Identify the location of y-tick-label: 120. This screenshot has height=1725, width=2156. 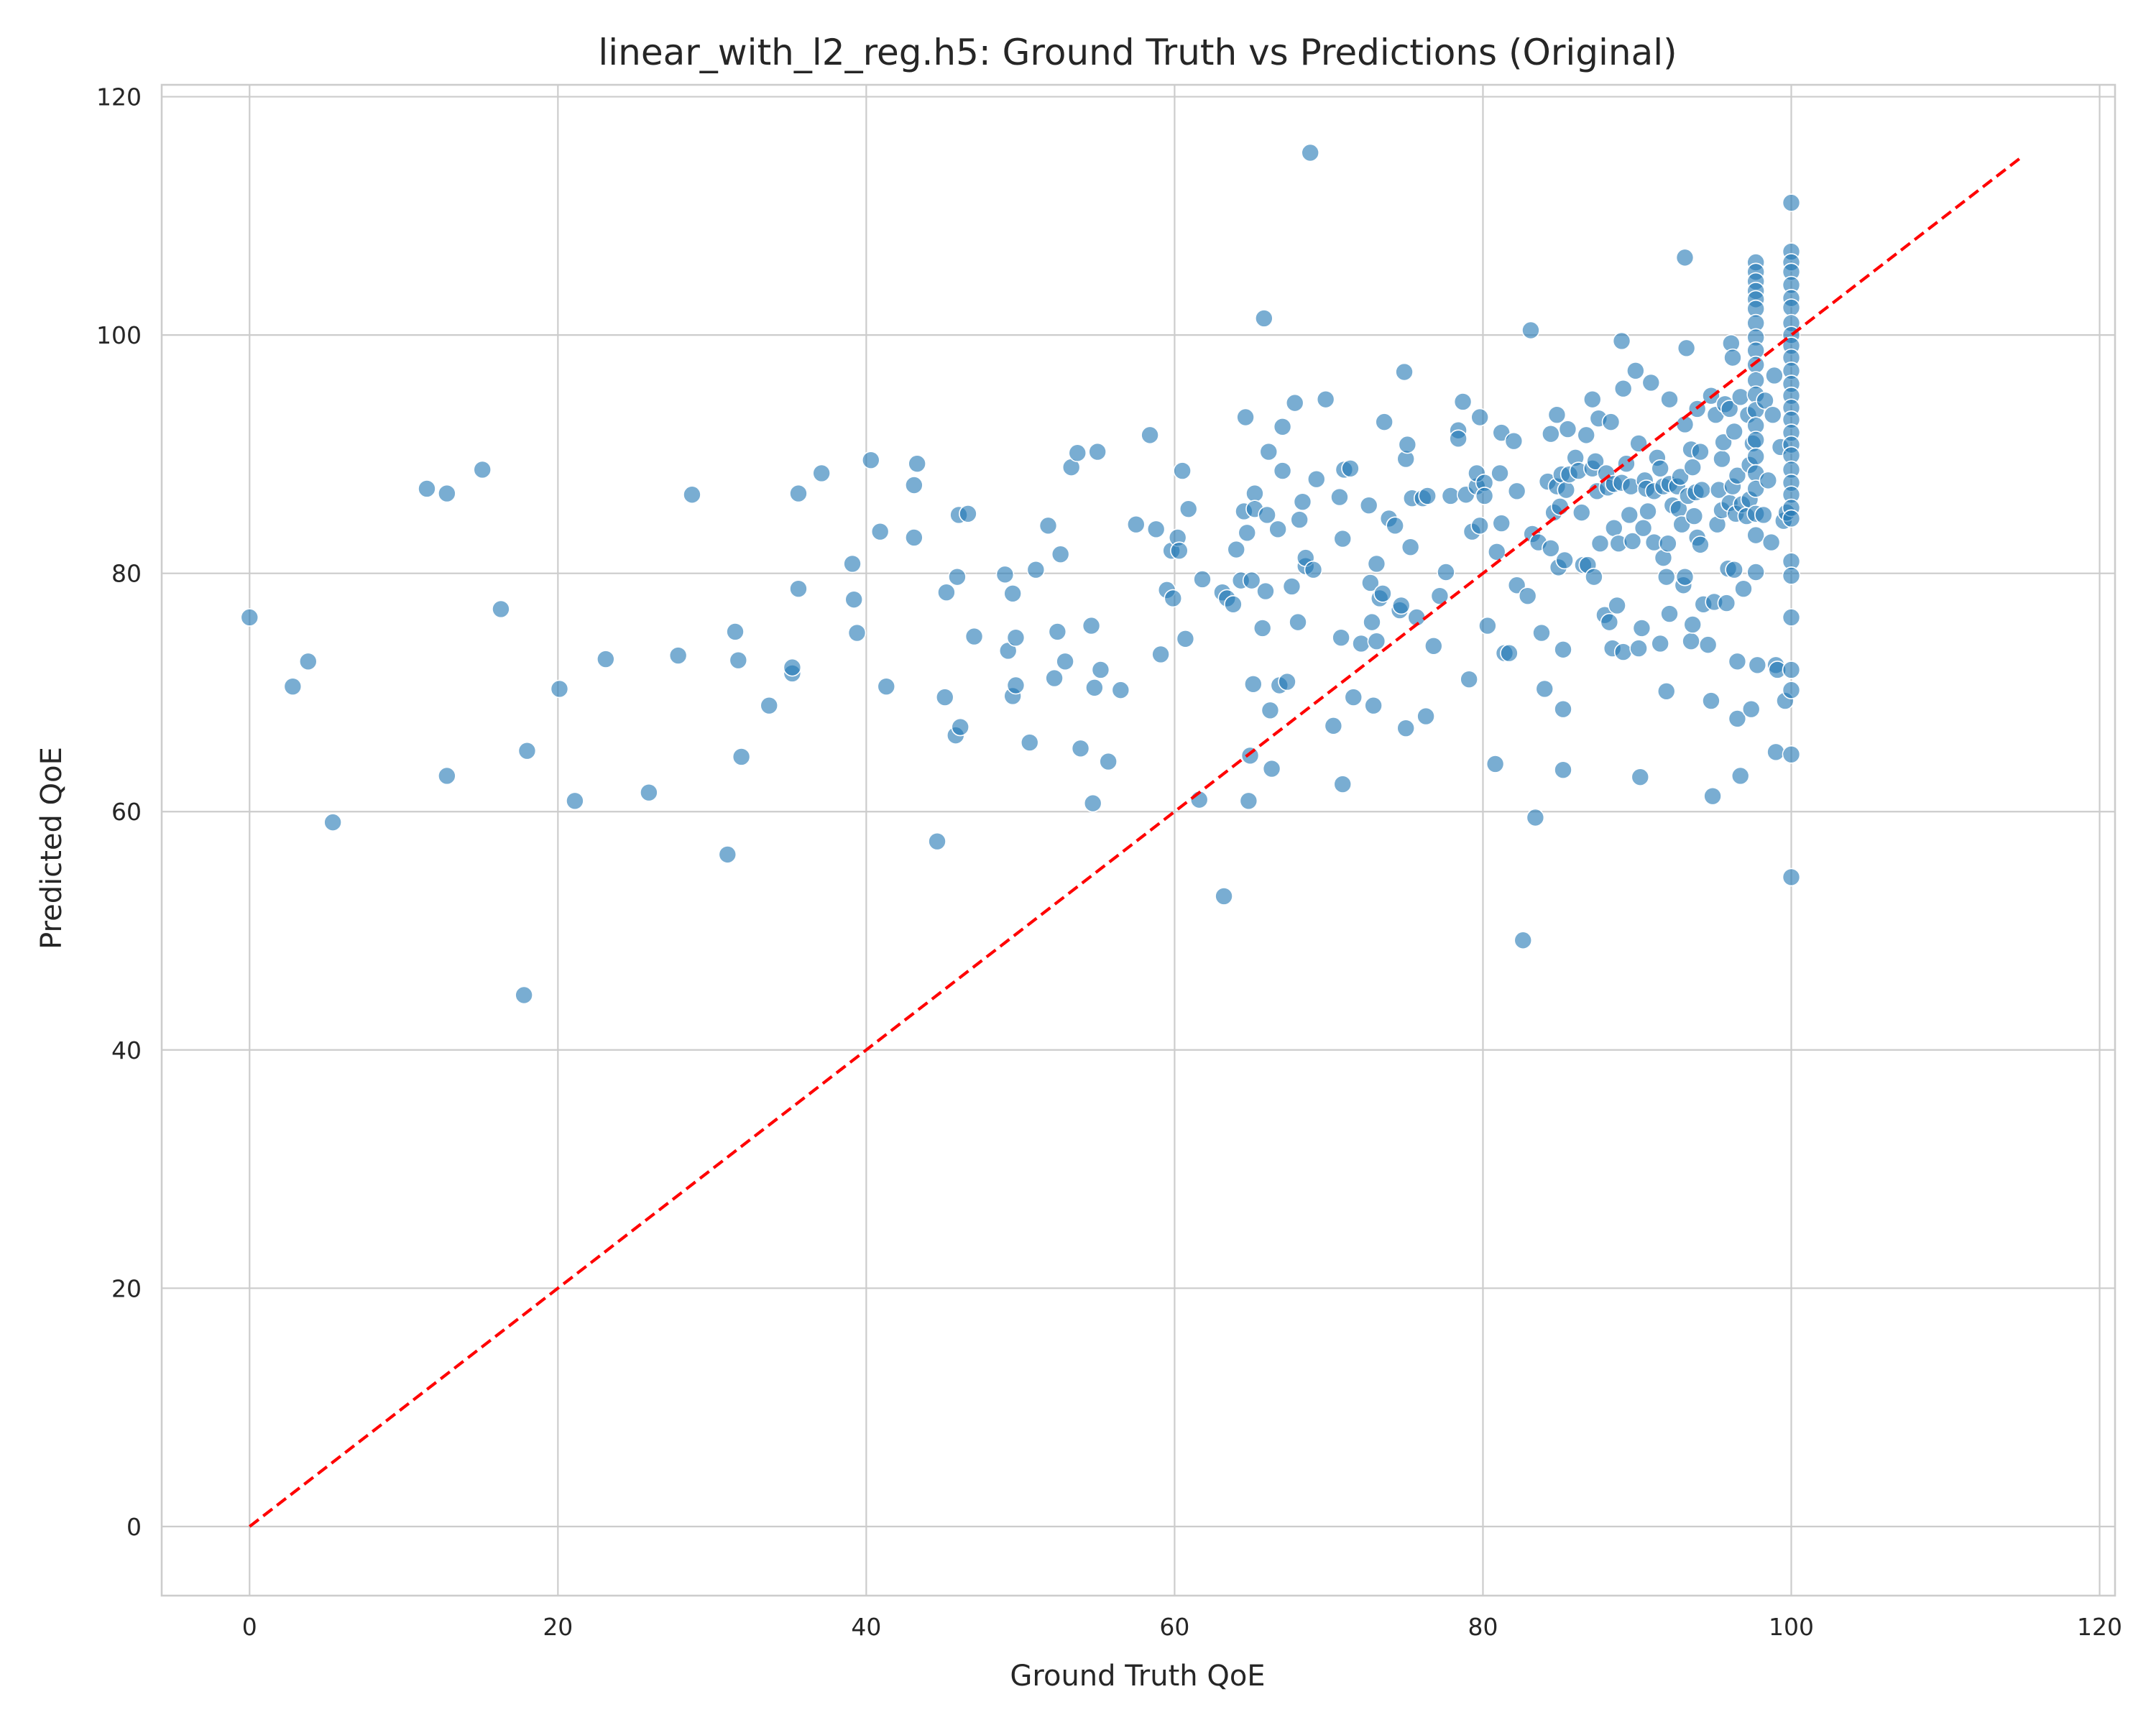
(119, 97).